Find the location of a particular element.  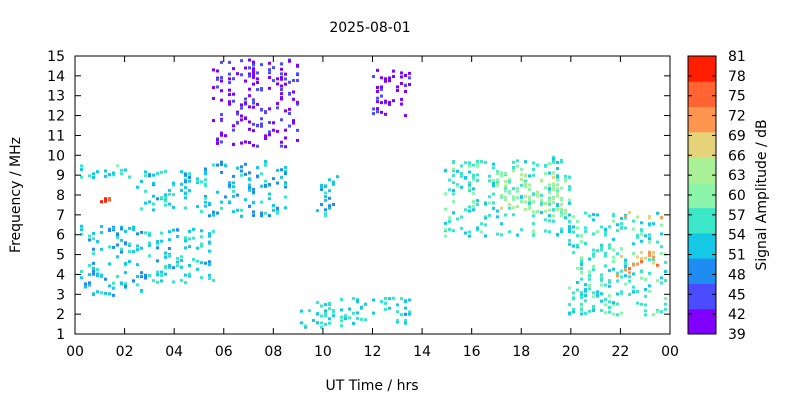

y-tick-label: 13 is located at coordinates (56, 97).